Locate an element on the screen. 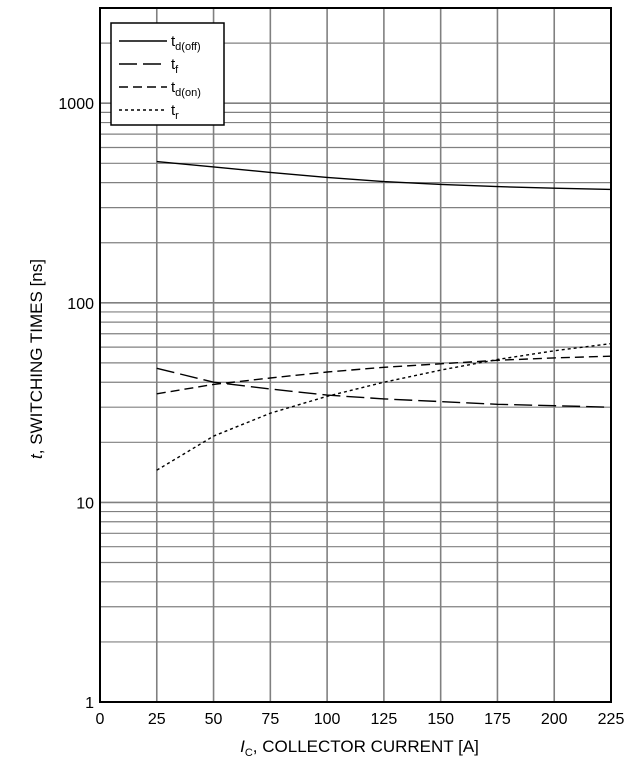 The image size is (630, 763). x-tick-label: 50 is located at coordinates (214, 719).